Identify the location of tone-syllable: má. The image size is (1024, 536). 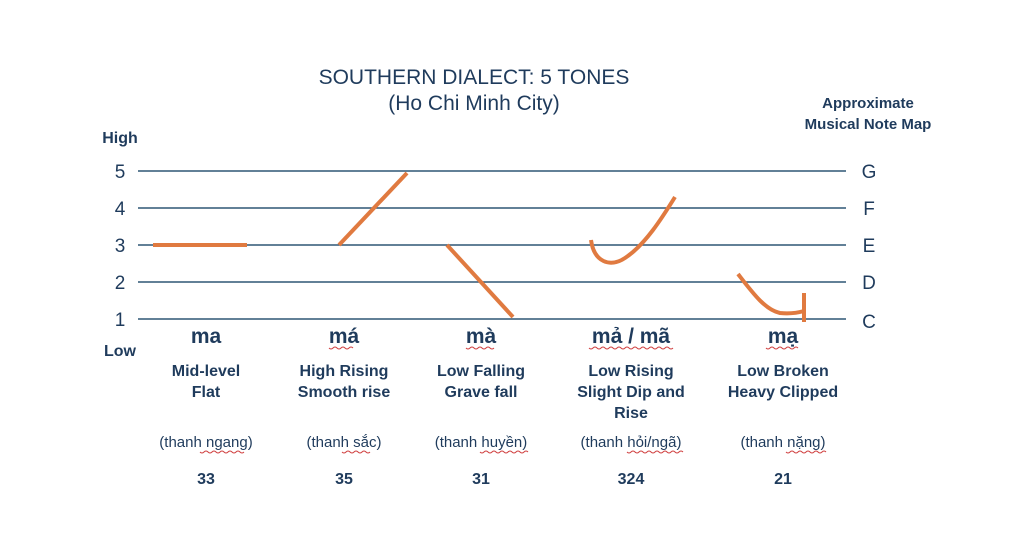
(344, 336).